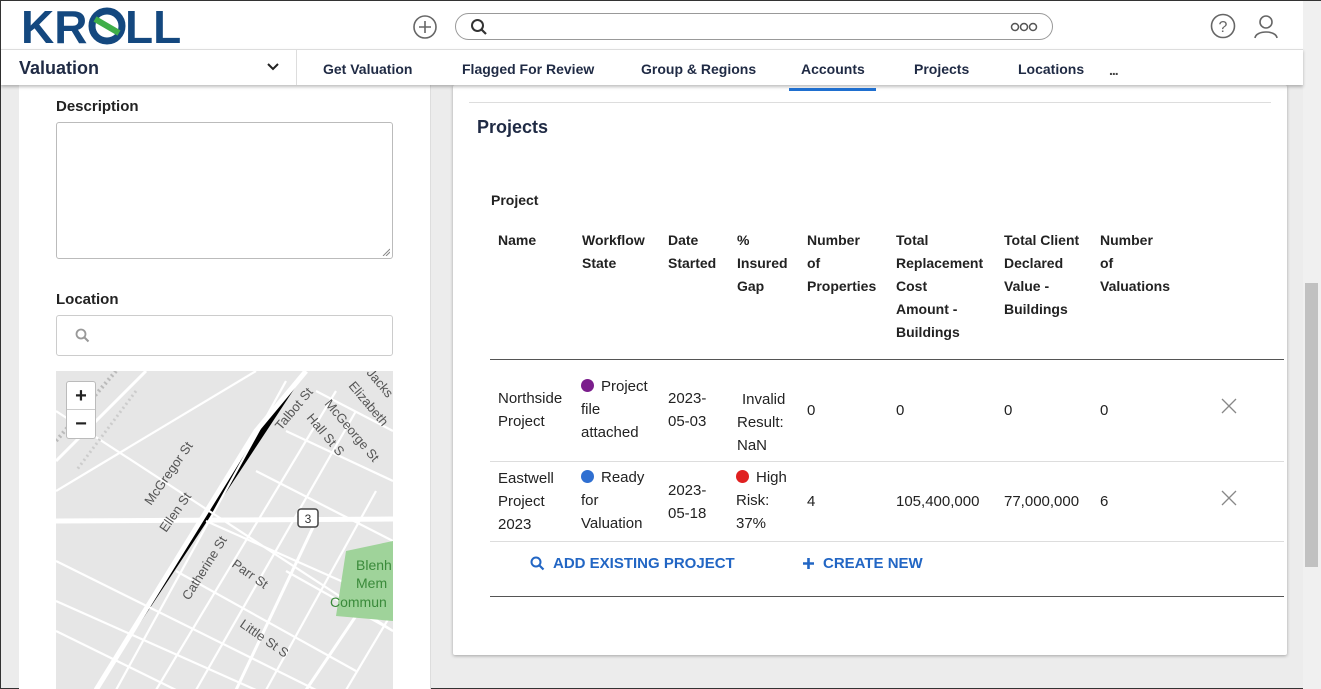 The width and height of the screenshot is (1321, 689). What do you see at coordinates (808, 563) in the screenshot?
I see `plus-icon` at bounding box center [808, 563].